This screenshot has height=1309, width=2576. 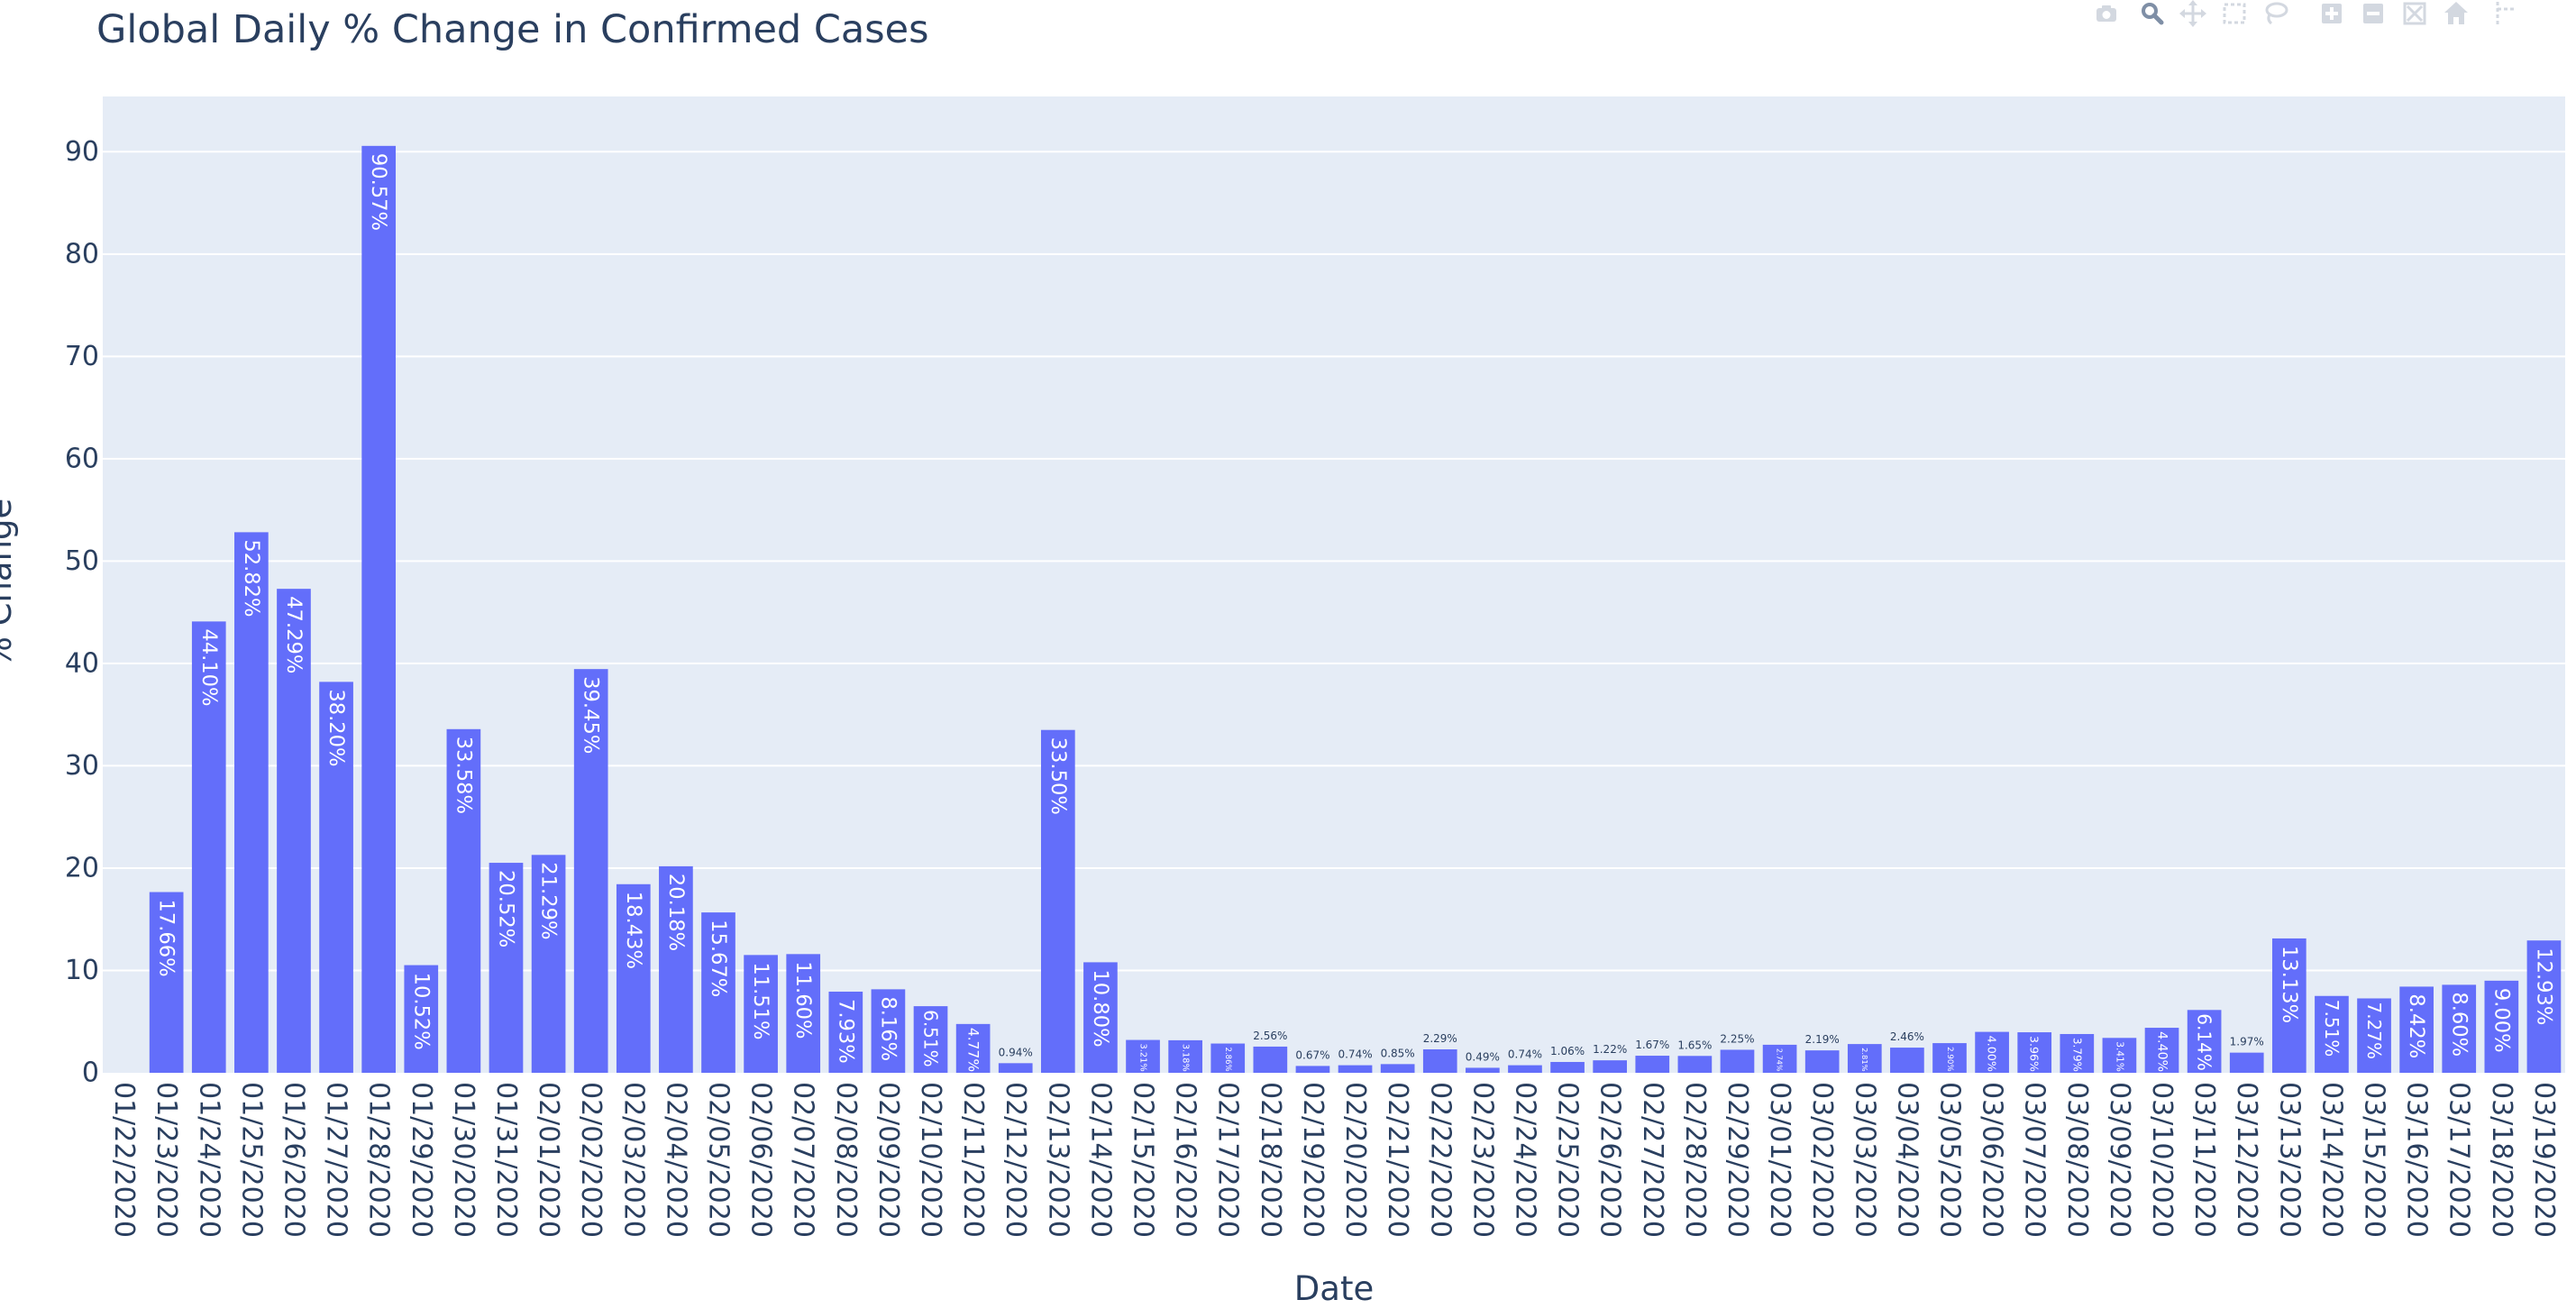 I want to click on bar-label: 13.13%, so click(x=2289, y=985).